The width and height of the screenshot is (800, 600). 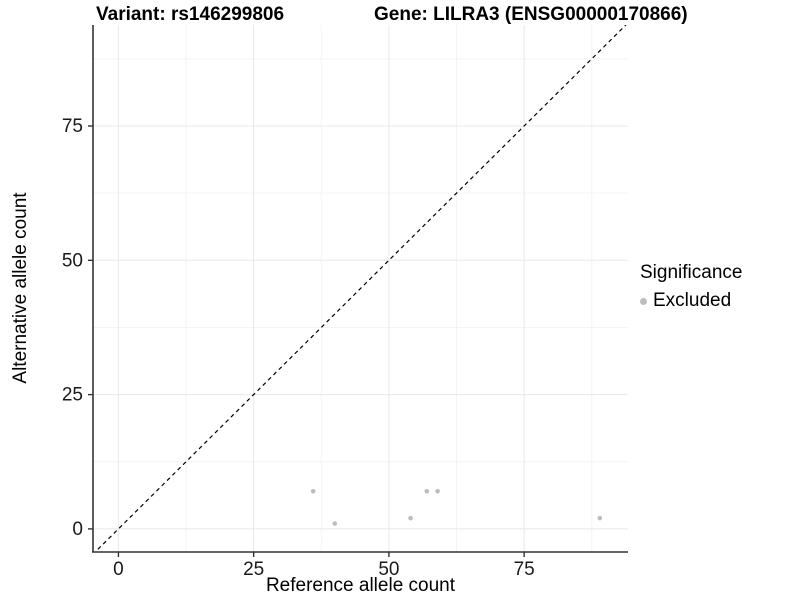 I want to click on variant-title: Variant: rs146299806, so click(x=190, y=14).